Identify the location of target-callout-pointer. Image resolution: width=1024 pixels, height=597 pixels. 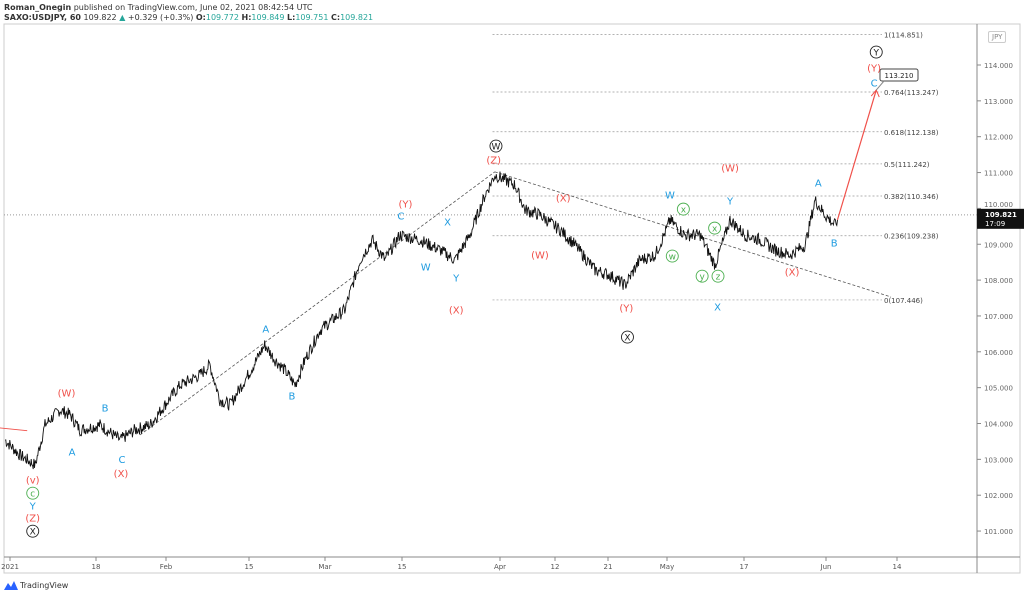
(880, 85).